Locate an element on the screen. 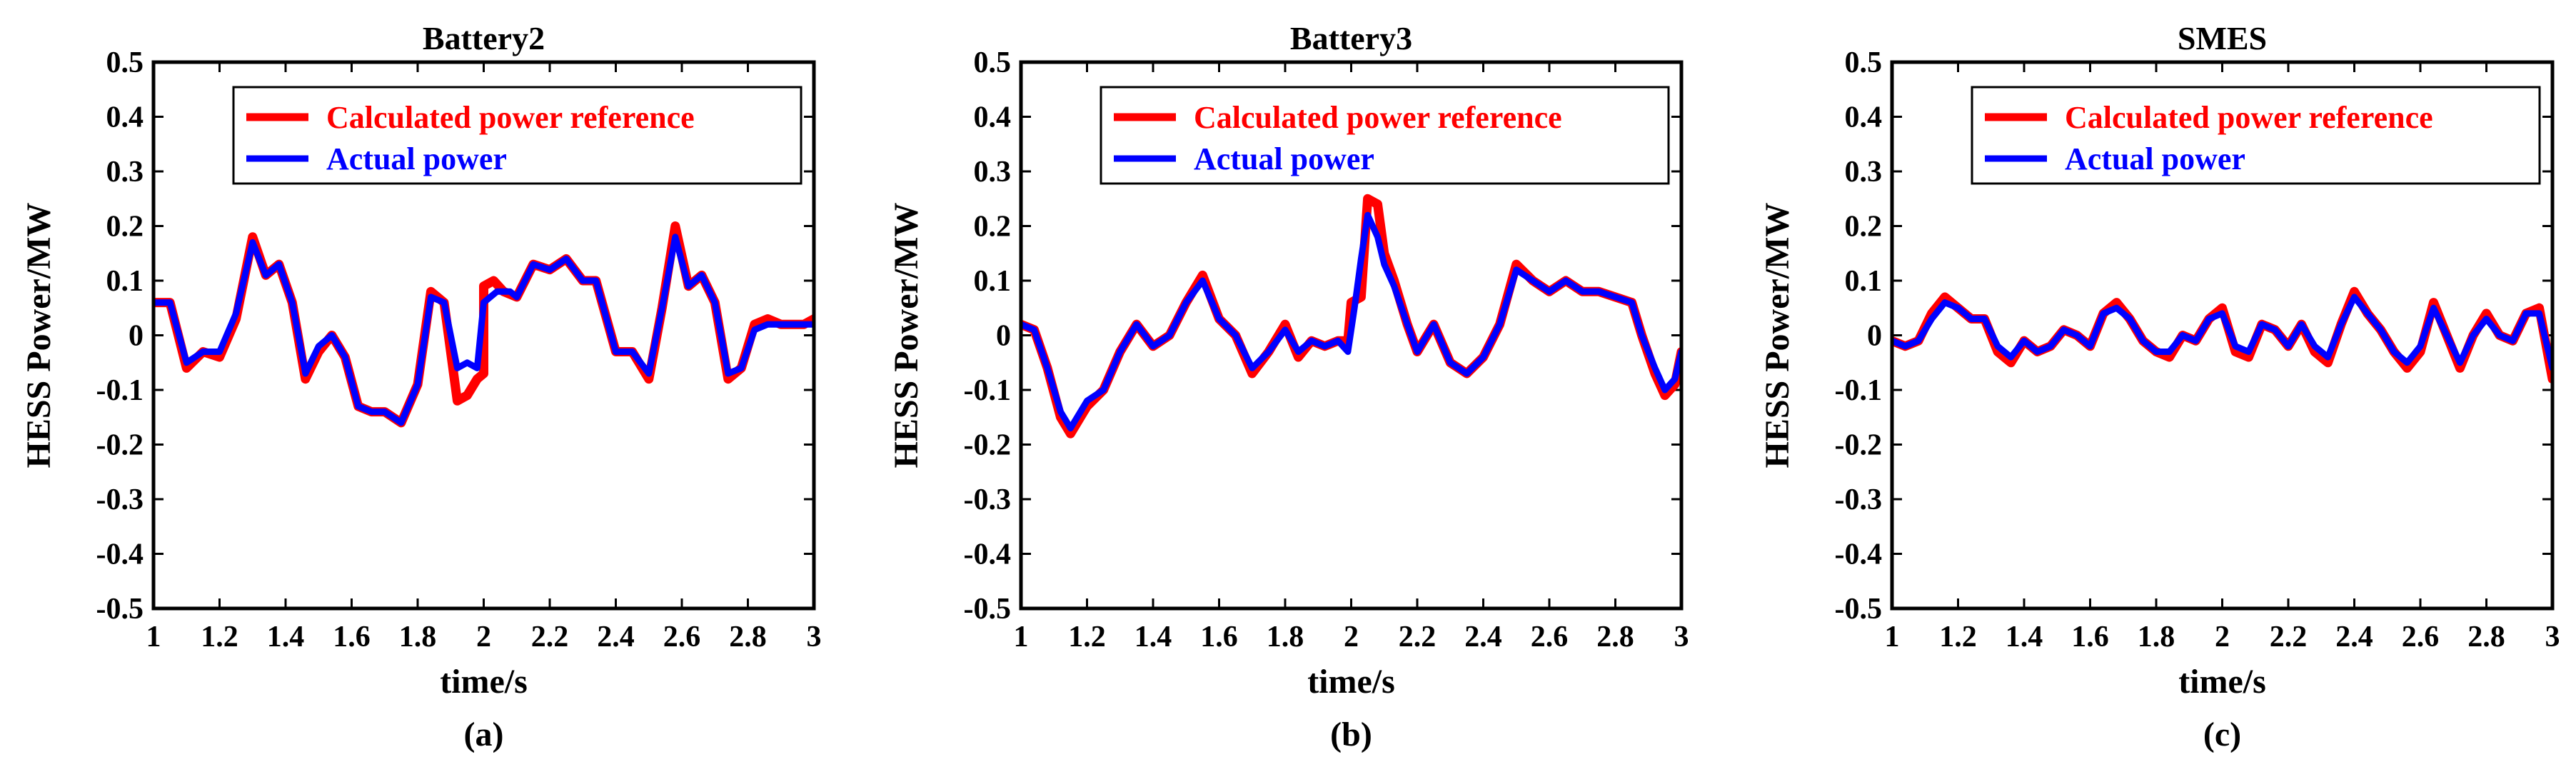 This screenshot has width=2576, height=782. panel-caption: (c) is located at coordinates (2222, 734).